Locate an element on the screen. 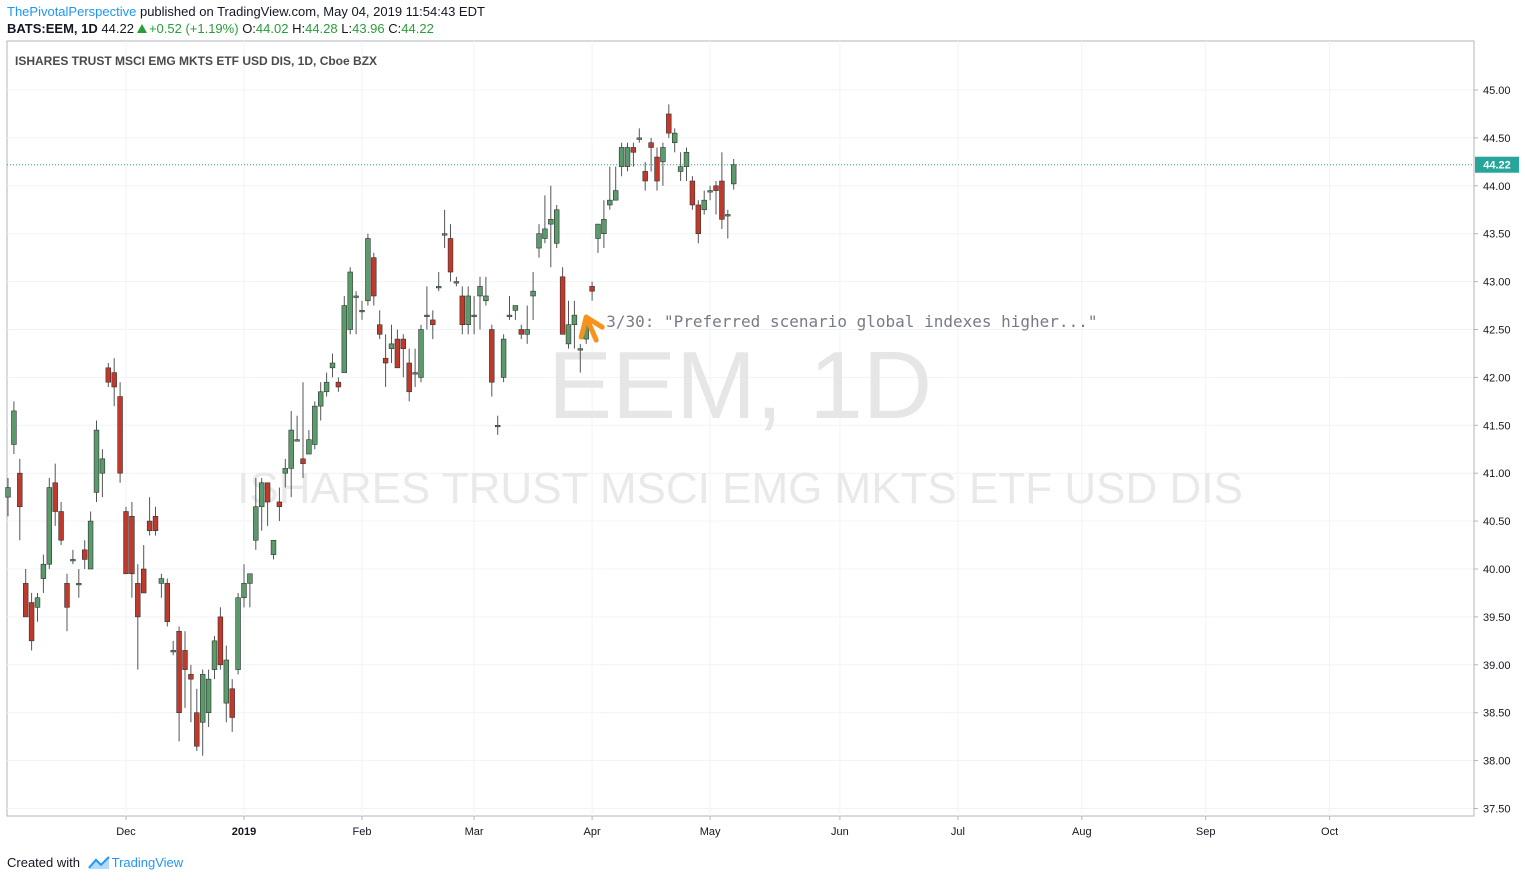 Image resolution: width=1525 pixels, height=881 pixels. price-tick-label: 39.50 is located at coordinates (1497, 618).